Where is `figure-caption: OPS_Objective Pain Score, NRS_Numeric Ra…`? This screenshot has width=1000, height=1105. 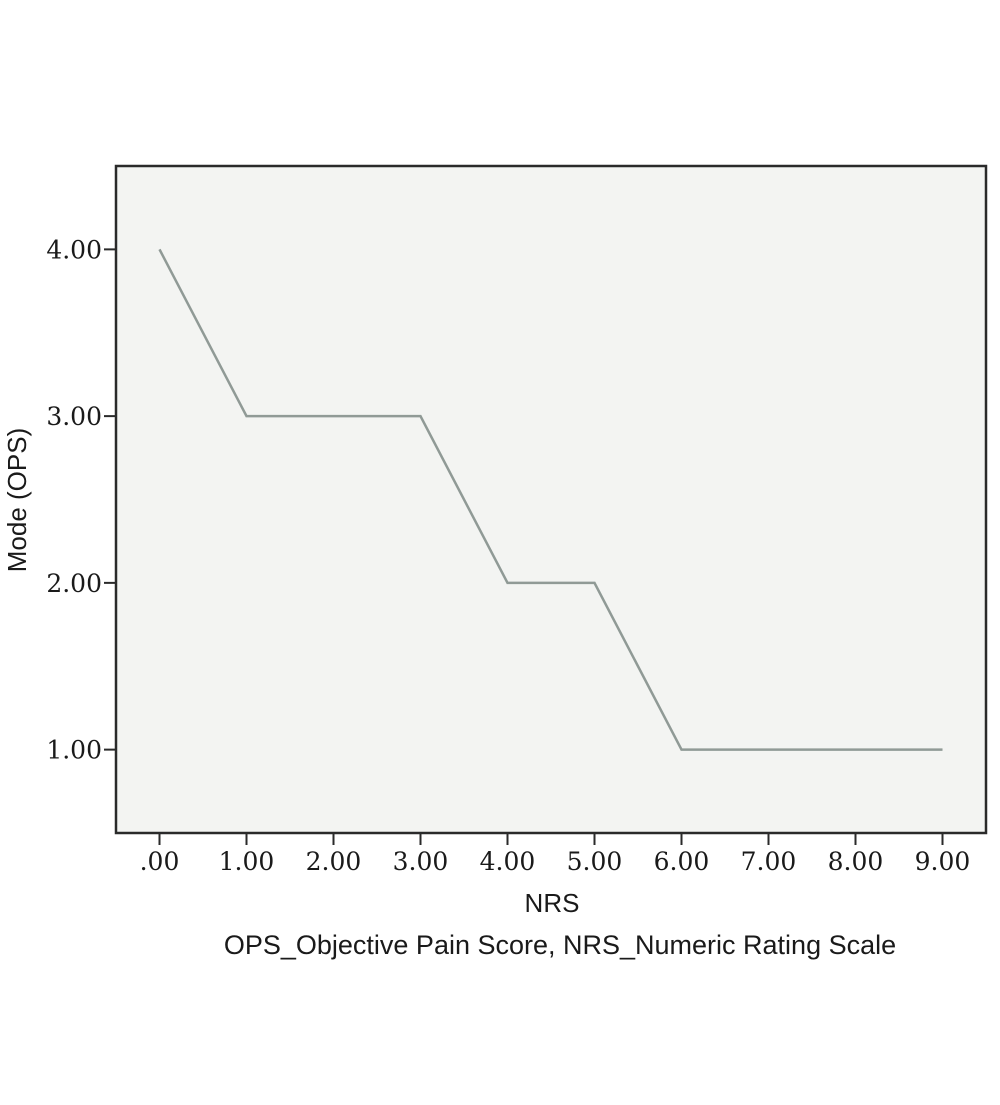 figure-caption: OPS_Objective Pain Score, NRS_Numeric Ra… is located at coordinates (560, 945).